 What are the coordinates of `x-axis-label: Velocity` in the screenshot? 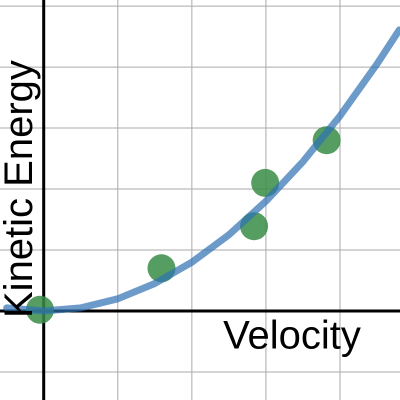 It's located at (292, 336).